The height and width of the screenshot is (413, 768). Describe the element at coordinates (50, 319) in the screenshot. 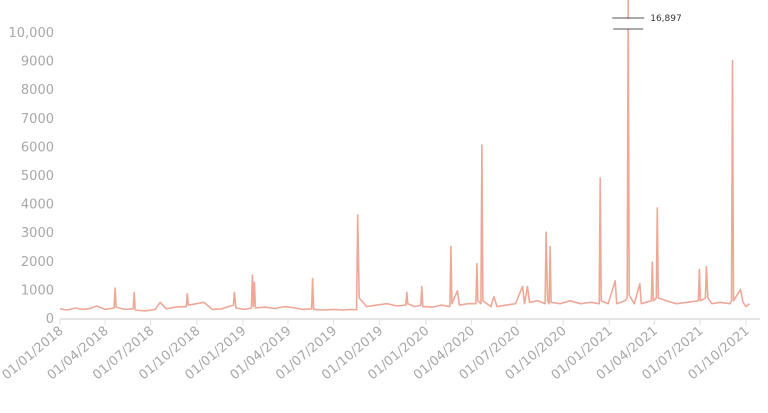

I see `y-tick-label: 0` at that location.